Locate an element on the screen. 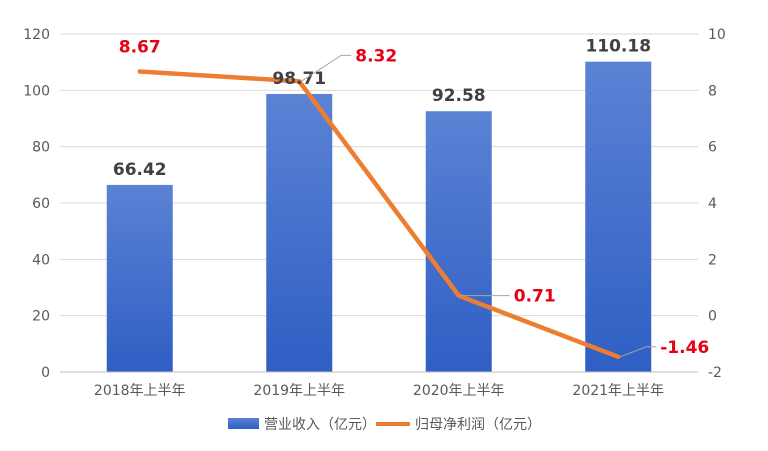 Image resolution: width=768 pixels, height=451 pixels. line-data-label: 8.32 is located at coordinates (376, 56).